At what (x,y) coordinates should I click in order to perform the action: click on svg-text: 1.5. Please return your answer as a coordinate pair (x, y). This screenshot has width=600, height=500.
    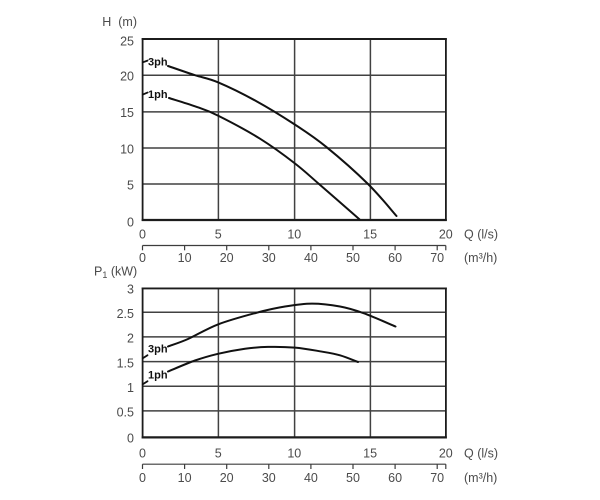
    Looking at the image, I should click on (125, 363).